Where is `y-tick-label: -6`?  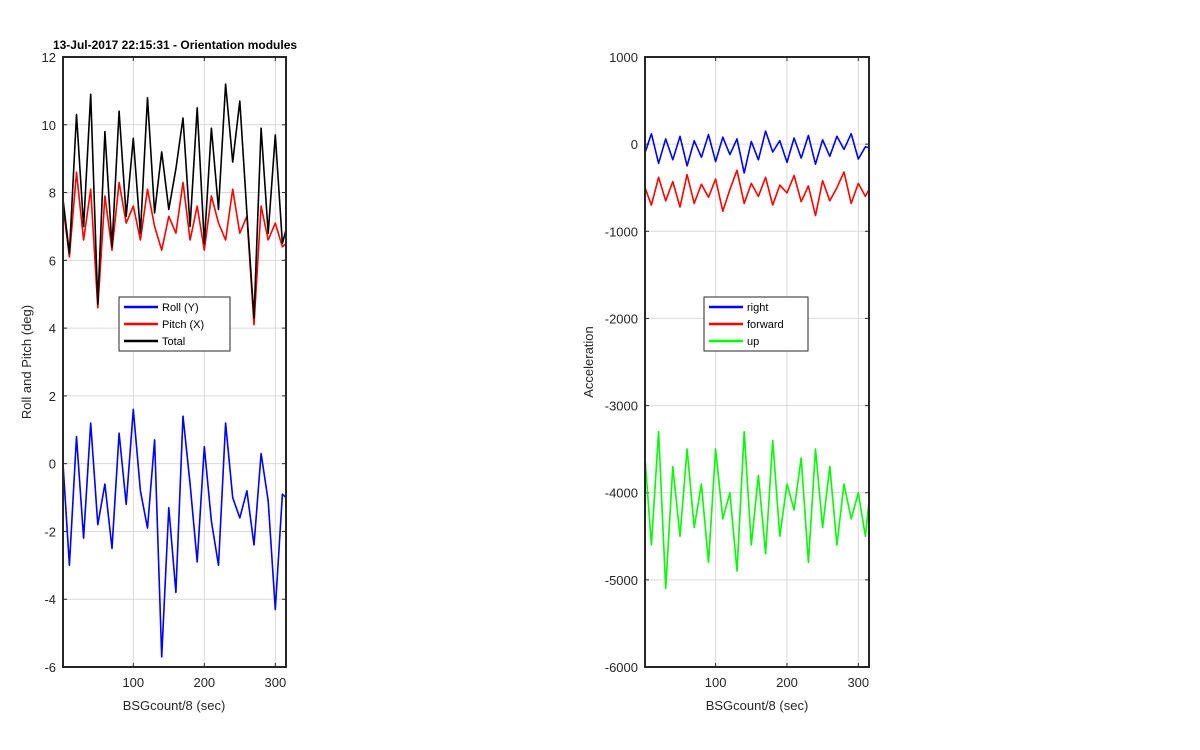 y-tick-label: -6 is located at coordinates (50, 667).